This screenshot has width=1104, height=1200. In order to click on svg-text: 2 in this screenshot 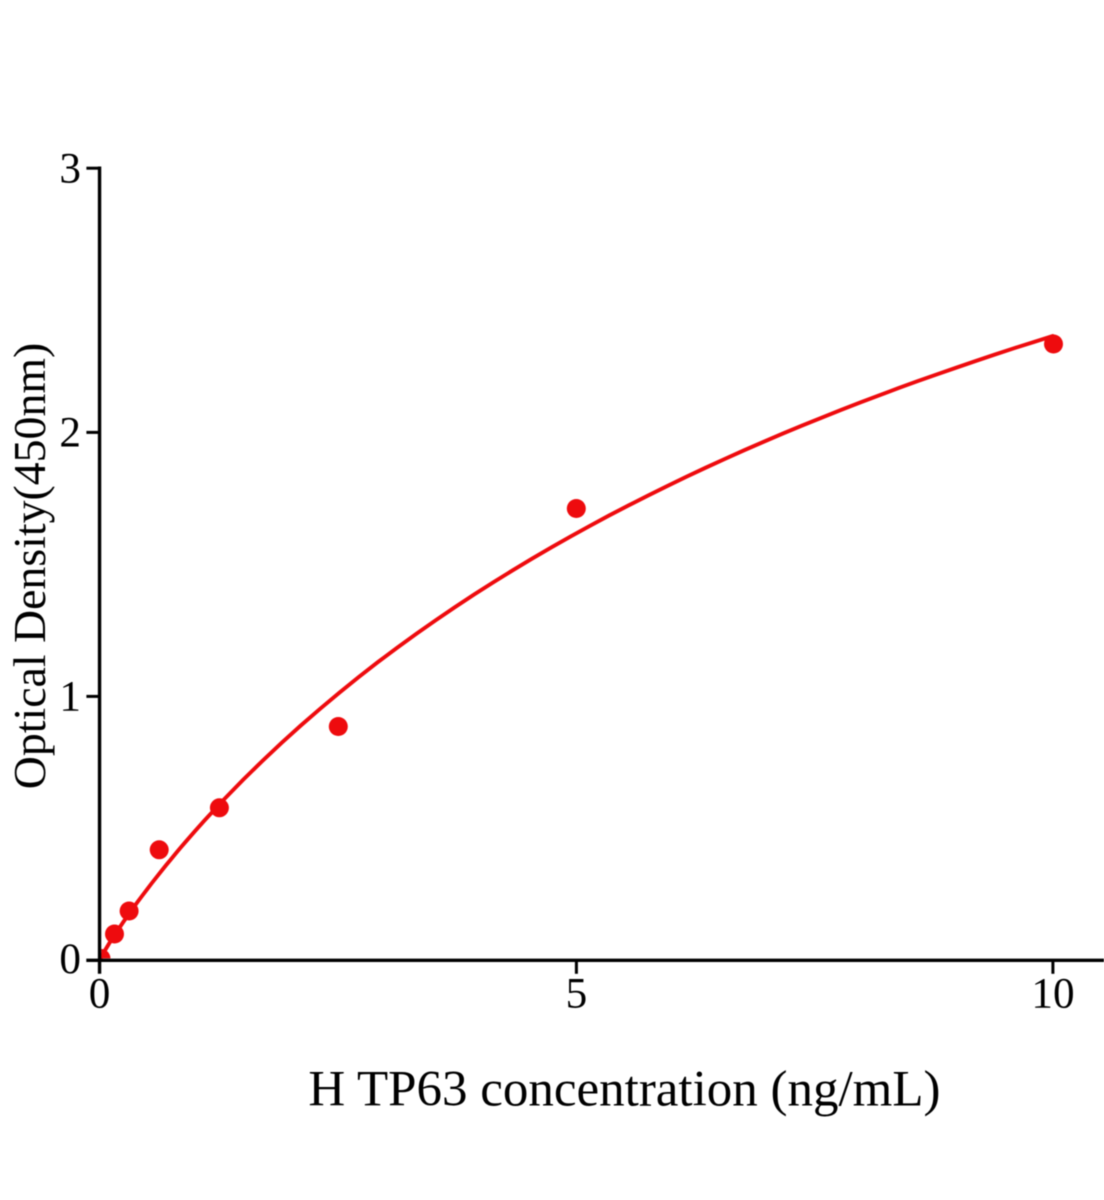, I will do `click(70, 432)`.